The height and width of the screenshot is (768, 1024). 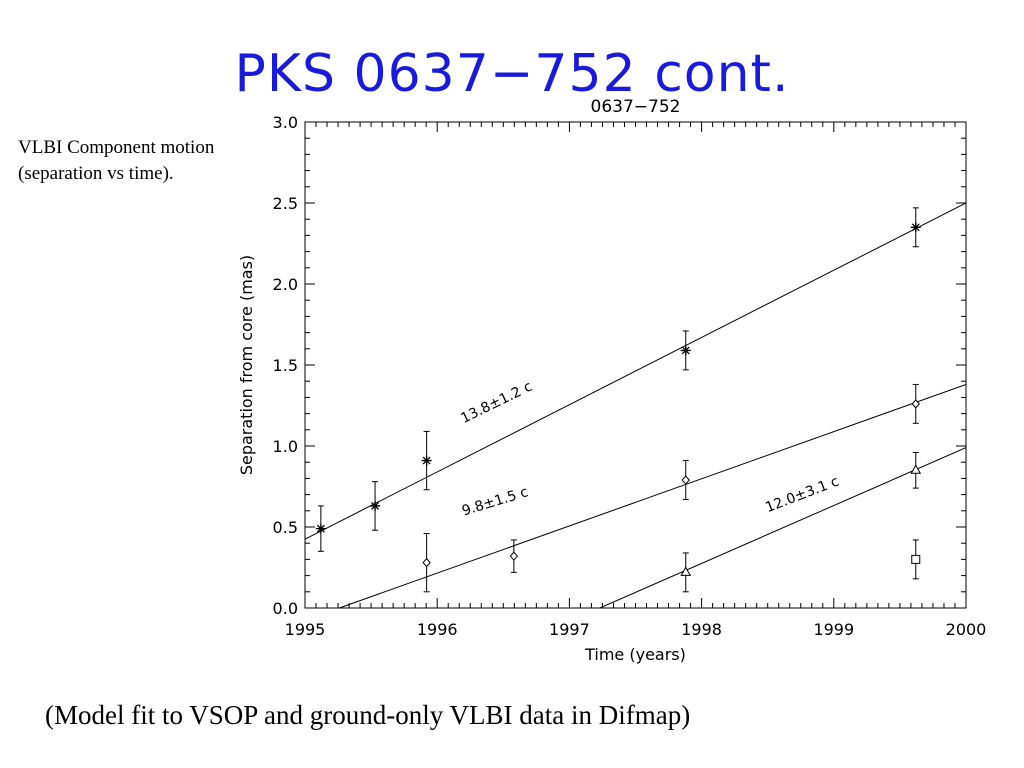 I want to click on y-tick-label: 0.5, so click(x=285, y=527).